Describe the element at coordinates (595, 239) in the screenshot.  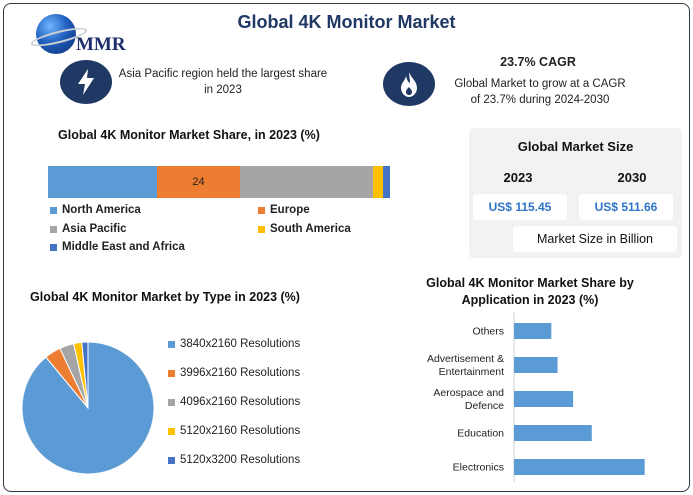
I see `market-size-unit: Market Size in Billion` at that location.